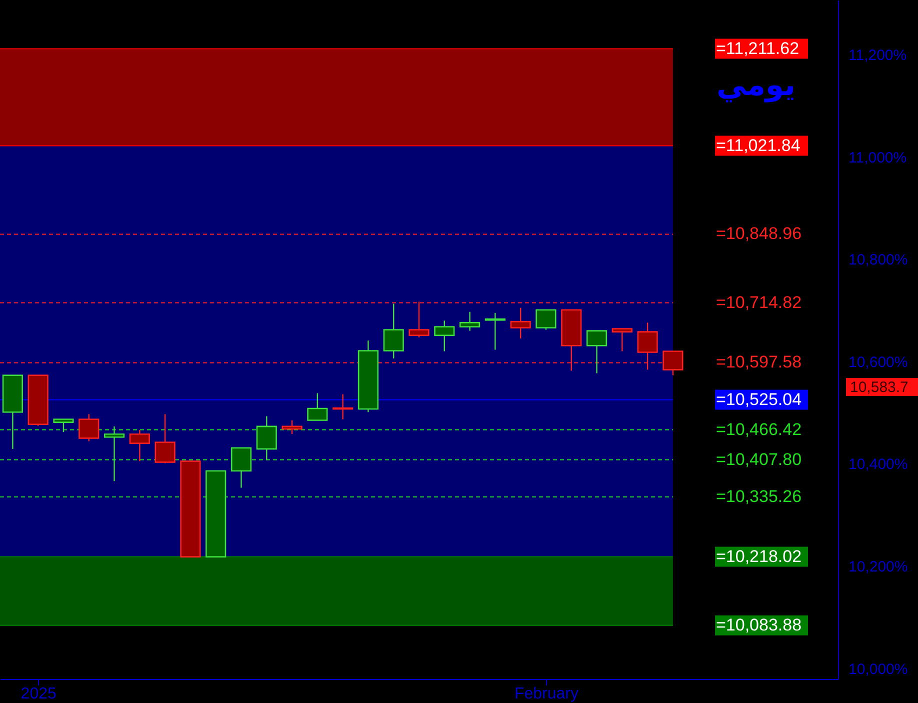 This screenshot has height=703, width=918. Describe the element at coordinates (759, 302) in the screenshot. I see `ref-line-label: =10,714.82` at that location.